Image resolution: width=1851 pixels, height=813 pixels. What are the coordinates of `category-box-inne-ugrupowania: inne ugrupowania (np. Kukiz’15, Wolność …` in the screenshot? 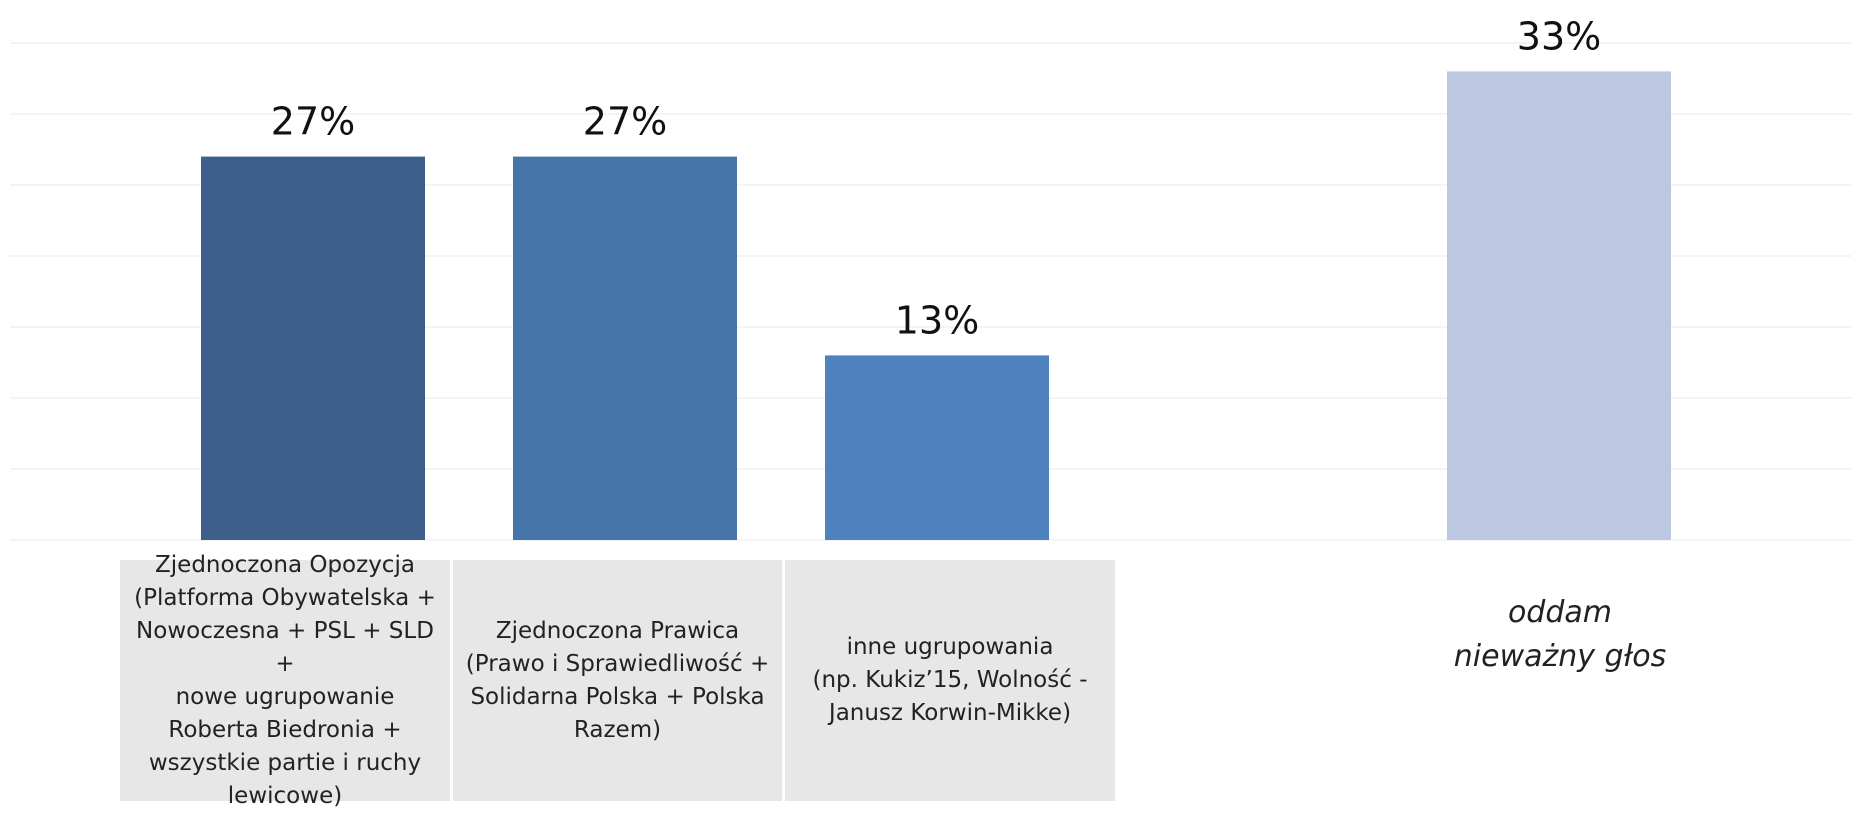 It's located at (950, 680).